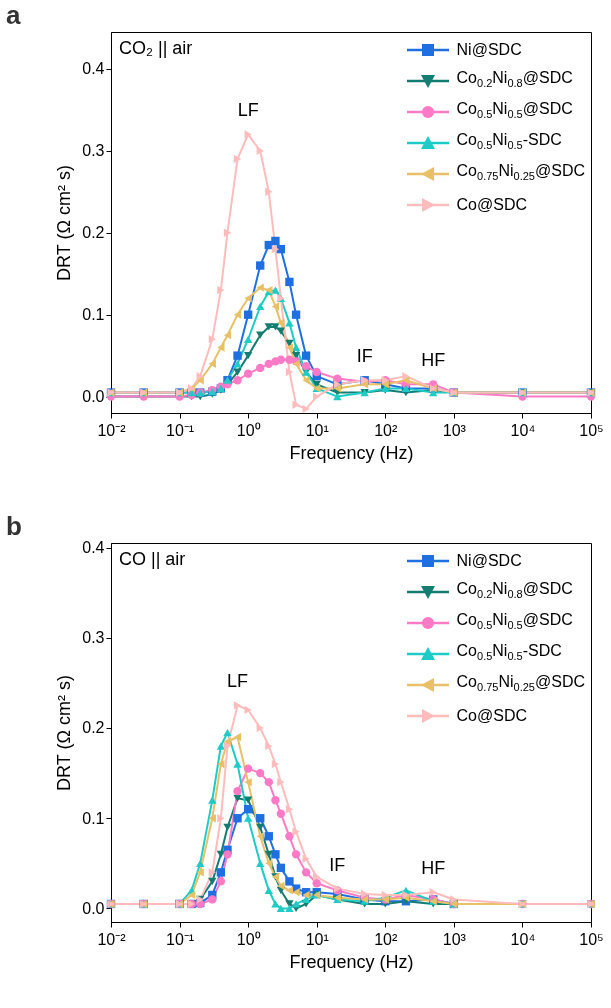 This screenshot has height=1008, width=611. I want to click on annotation: CO || air, so click(152, 559).